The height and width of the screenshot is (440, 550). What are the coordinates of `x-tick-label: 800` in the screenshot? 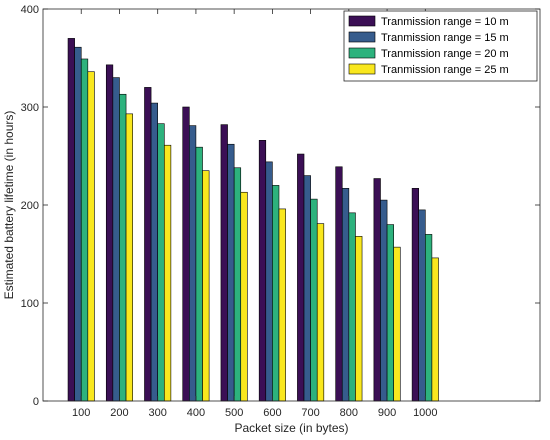 It's located at (349, 413).